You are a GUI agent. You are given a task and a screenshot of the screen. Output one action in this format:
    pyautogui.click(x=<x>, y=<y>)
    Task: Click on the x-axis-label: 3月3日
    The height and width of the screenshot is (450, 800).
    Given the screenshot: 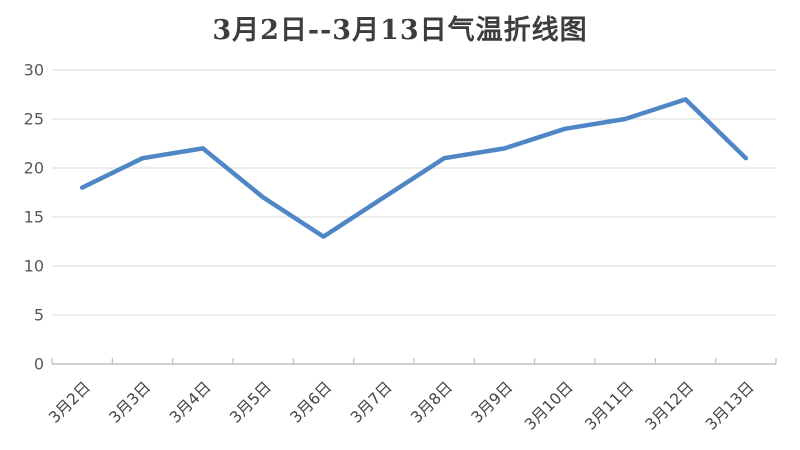 What is the action you would take?
    pyautogui.click(x=130, y=402)
    